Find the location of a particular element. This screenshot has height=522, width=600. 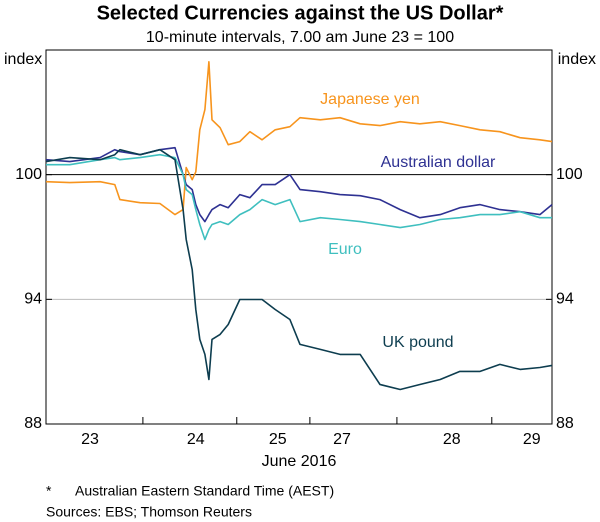

series-label: Australian dollar is located at coordinates (438, 162).